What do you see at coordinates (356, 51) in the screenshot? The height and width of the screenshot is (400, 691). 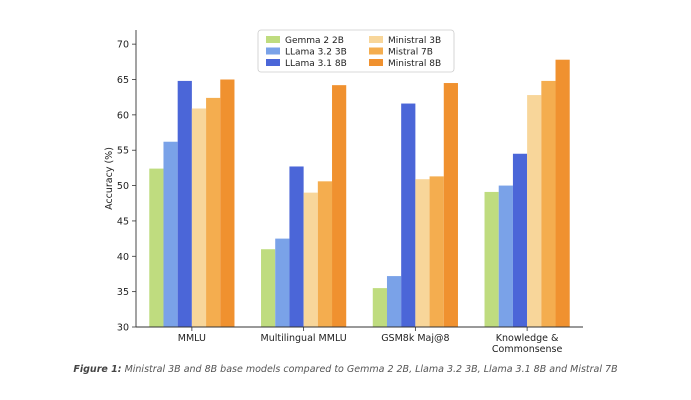 I see `legend-box` at bounding box center [356, 51].